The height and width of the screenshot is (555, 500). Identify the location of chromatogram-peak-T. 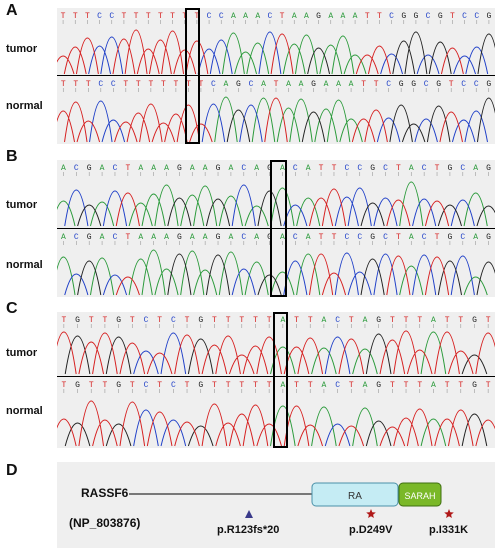
(260, 120).